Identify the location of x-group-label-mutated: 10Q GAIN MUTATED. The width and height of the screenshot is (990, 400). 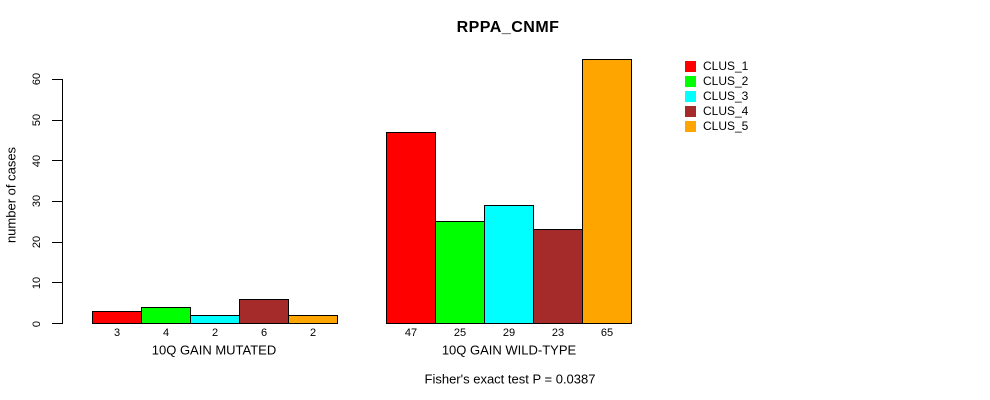
(214, 350).